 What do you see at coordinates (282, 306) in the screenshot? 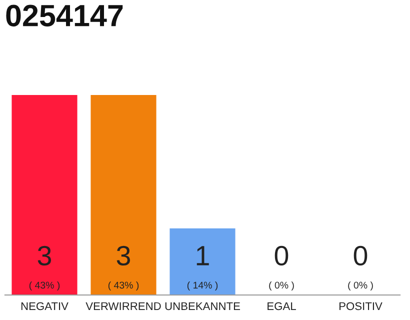
I see `x-tick-label: EGAL` at bounding box center [282, 306].